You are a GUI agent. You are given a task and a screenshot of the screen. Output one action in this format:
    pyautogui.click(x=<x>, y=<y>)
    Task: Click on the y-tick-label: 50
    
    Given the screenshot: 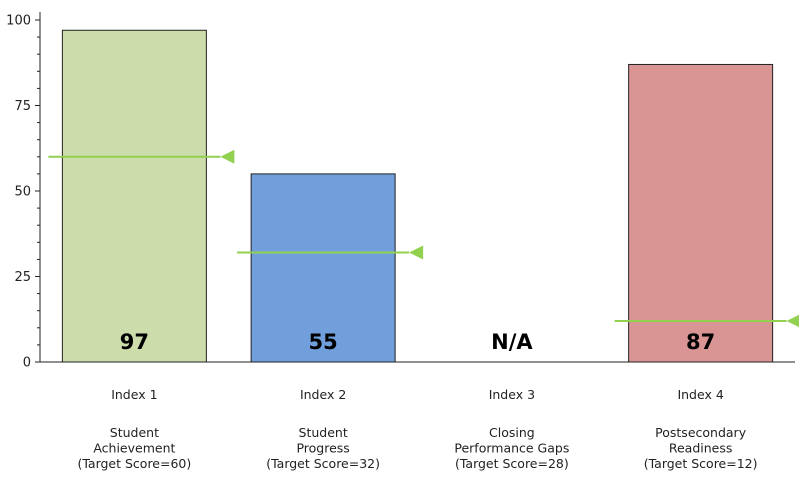 What is the action you would take?
    pyautogui.click(x=22, y=192)
    